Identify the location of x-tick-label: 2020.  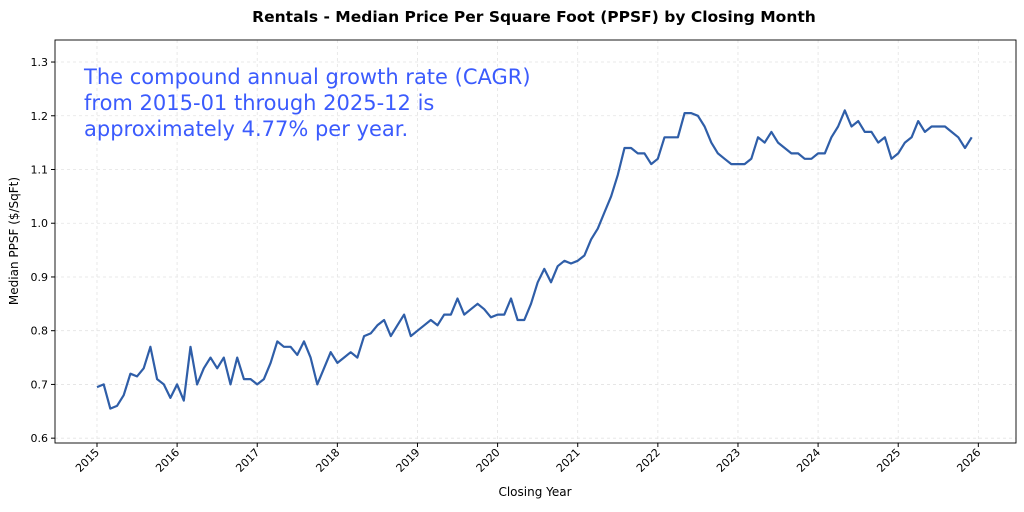
(488, 460).